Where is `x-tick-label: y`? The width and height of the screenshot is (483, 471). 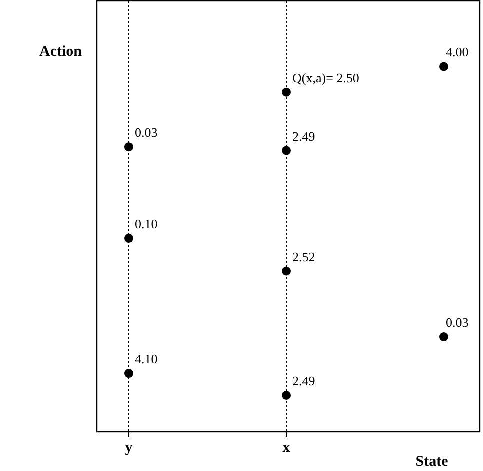
x-tick-label: y is located at coordinates (129, 448).